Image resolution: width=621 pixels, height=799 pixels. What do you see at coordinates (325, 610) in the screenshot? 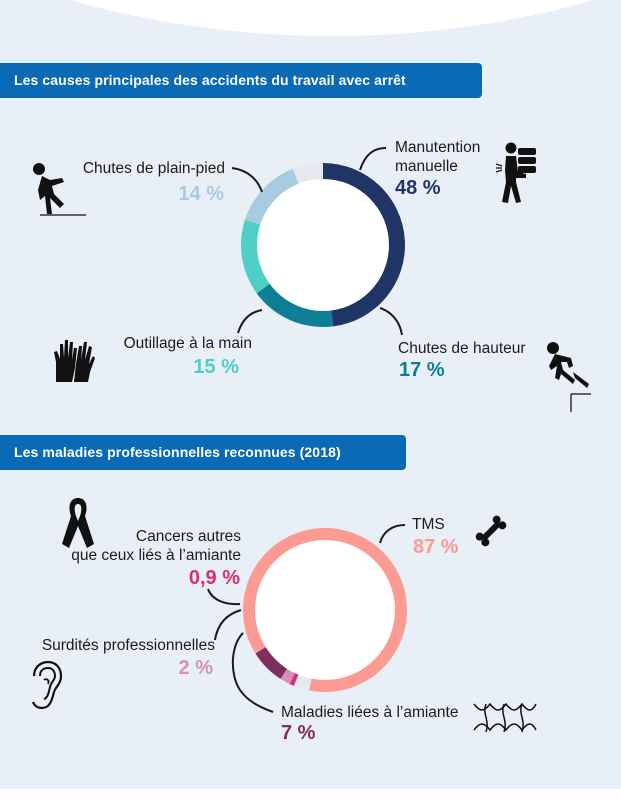
I see `donut-2-hole` at bounding box center [325, 610].